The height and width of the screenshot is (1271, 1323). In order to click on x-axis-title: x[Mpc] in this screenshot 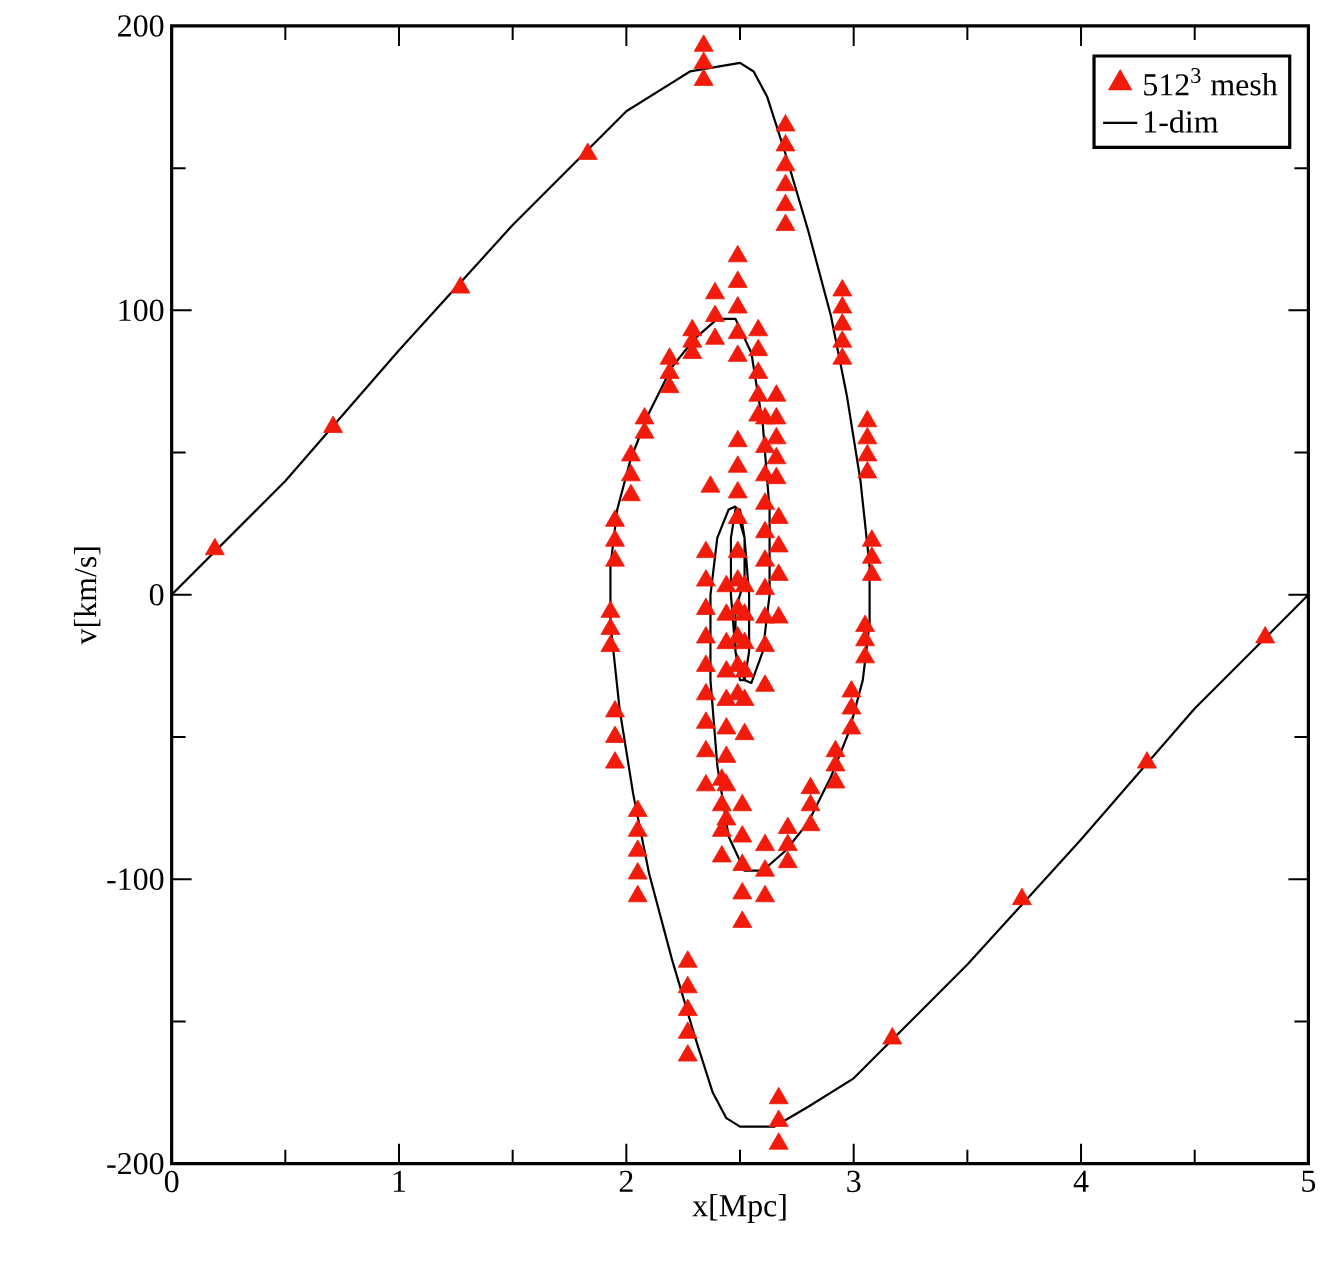, I will do `click(739, 1208)`.